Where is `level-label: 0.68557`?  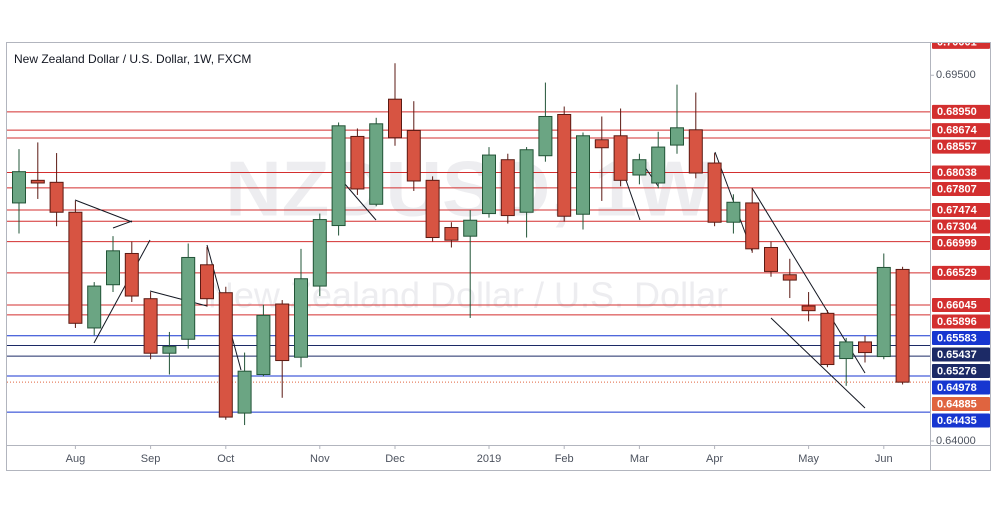
level-label: 0.68557 is located at coordinates (957, 147).